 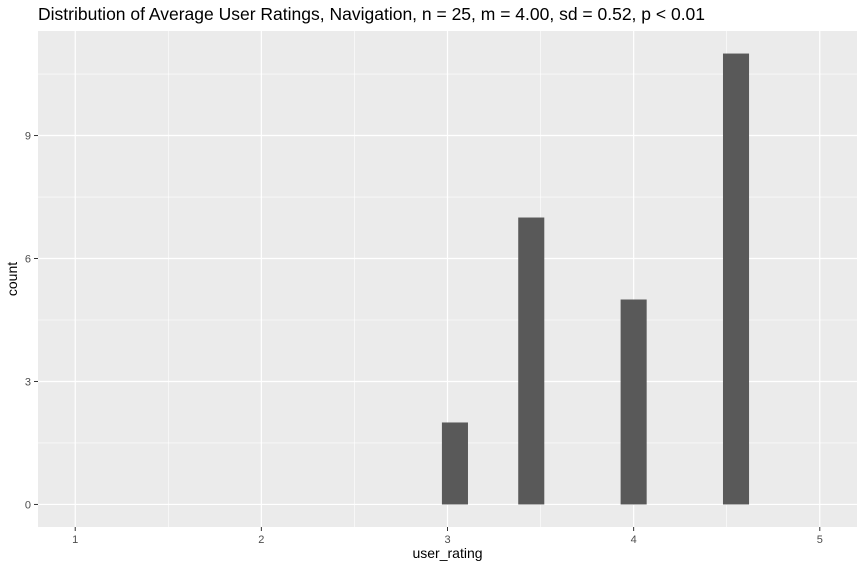 I want to click on y-axis-title: count, so click(x=12, y=279).